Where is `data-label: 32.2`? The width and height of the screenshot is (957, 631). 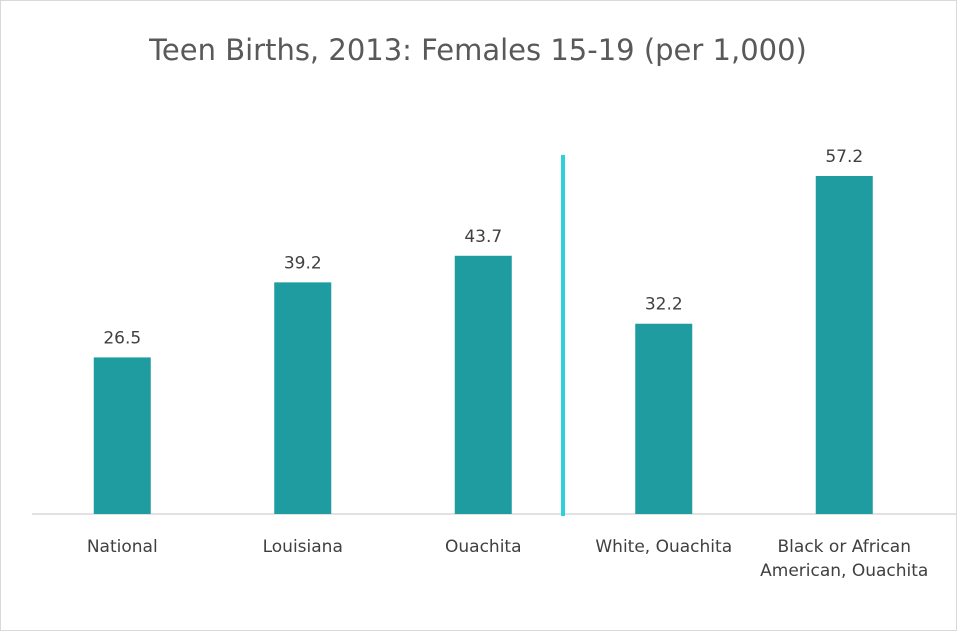 data-label: 32.2 is located at coordinates (664, 305).